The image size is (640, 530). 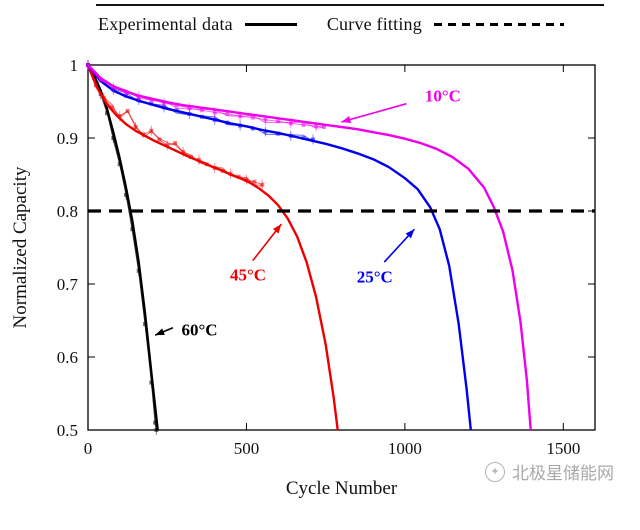 I want to click on legend-item-experimental: Experimental data, so click(x=197, y=24).